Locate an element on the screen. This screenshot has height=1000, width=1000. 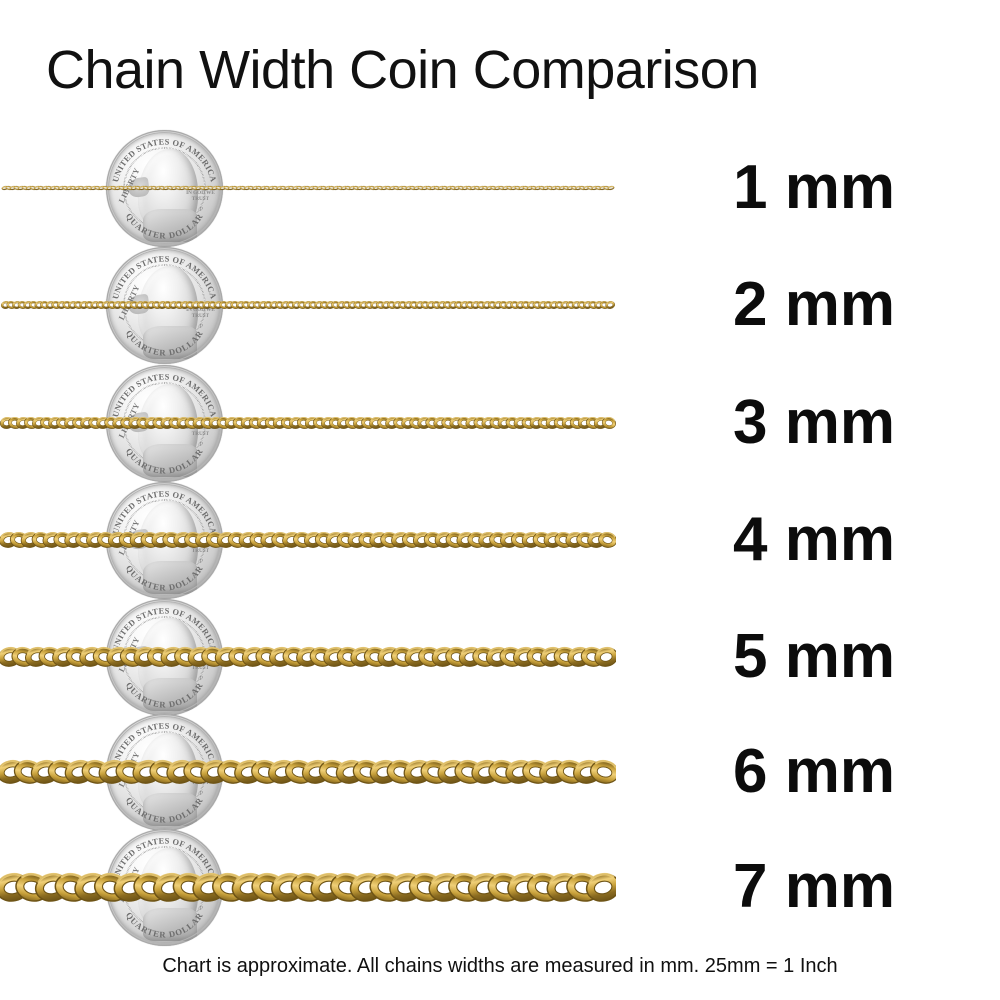
chain-graphic is located at coordinates (308, 305).